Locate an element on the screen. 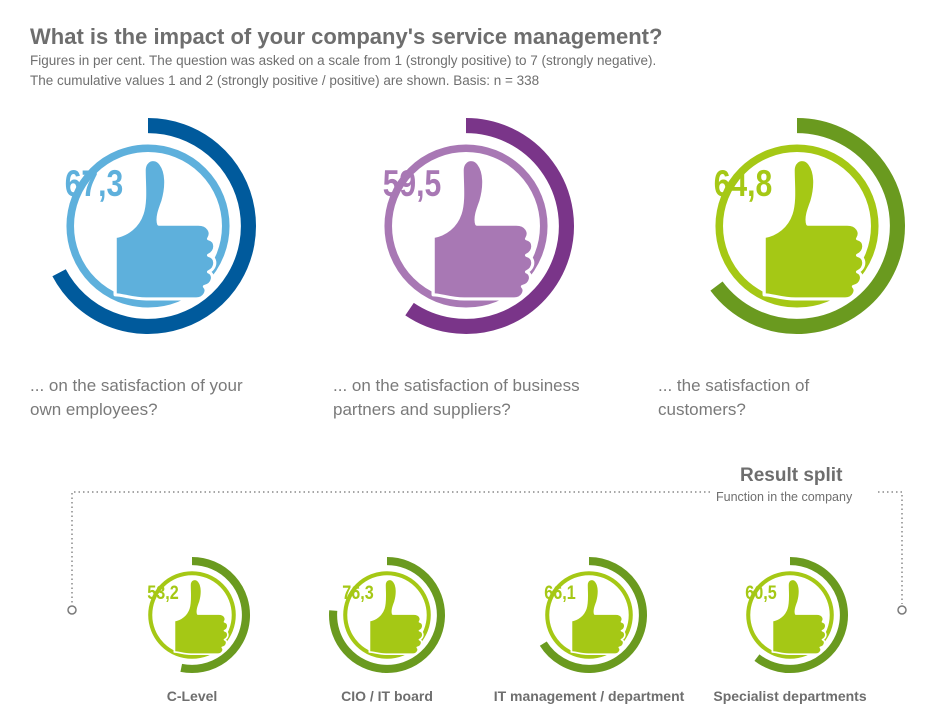 This screenshot has width=941, height=728. gauge-it-management-value-label: 66,1 is located at coordinates (559, 592).